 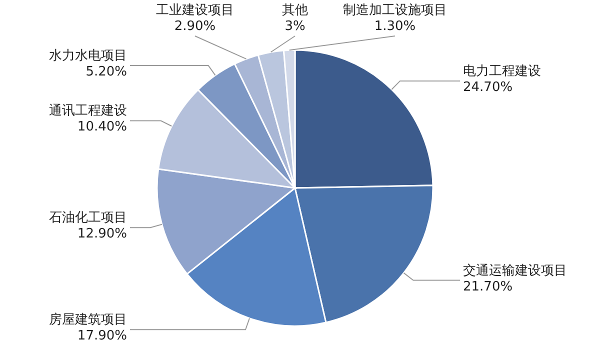 I want to click on data-label: 21.70%, so click(x=488, y=286).